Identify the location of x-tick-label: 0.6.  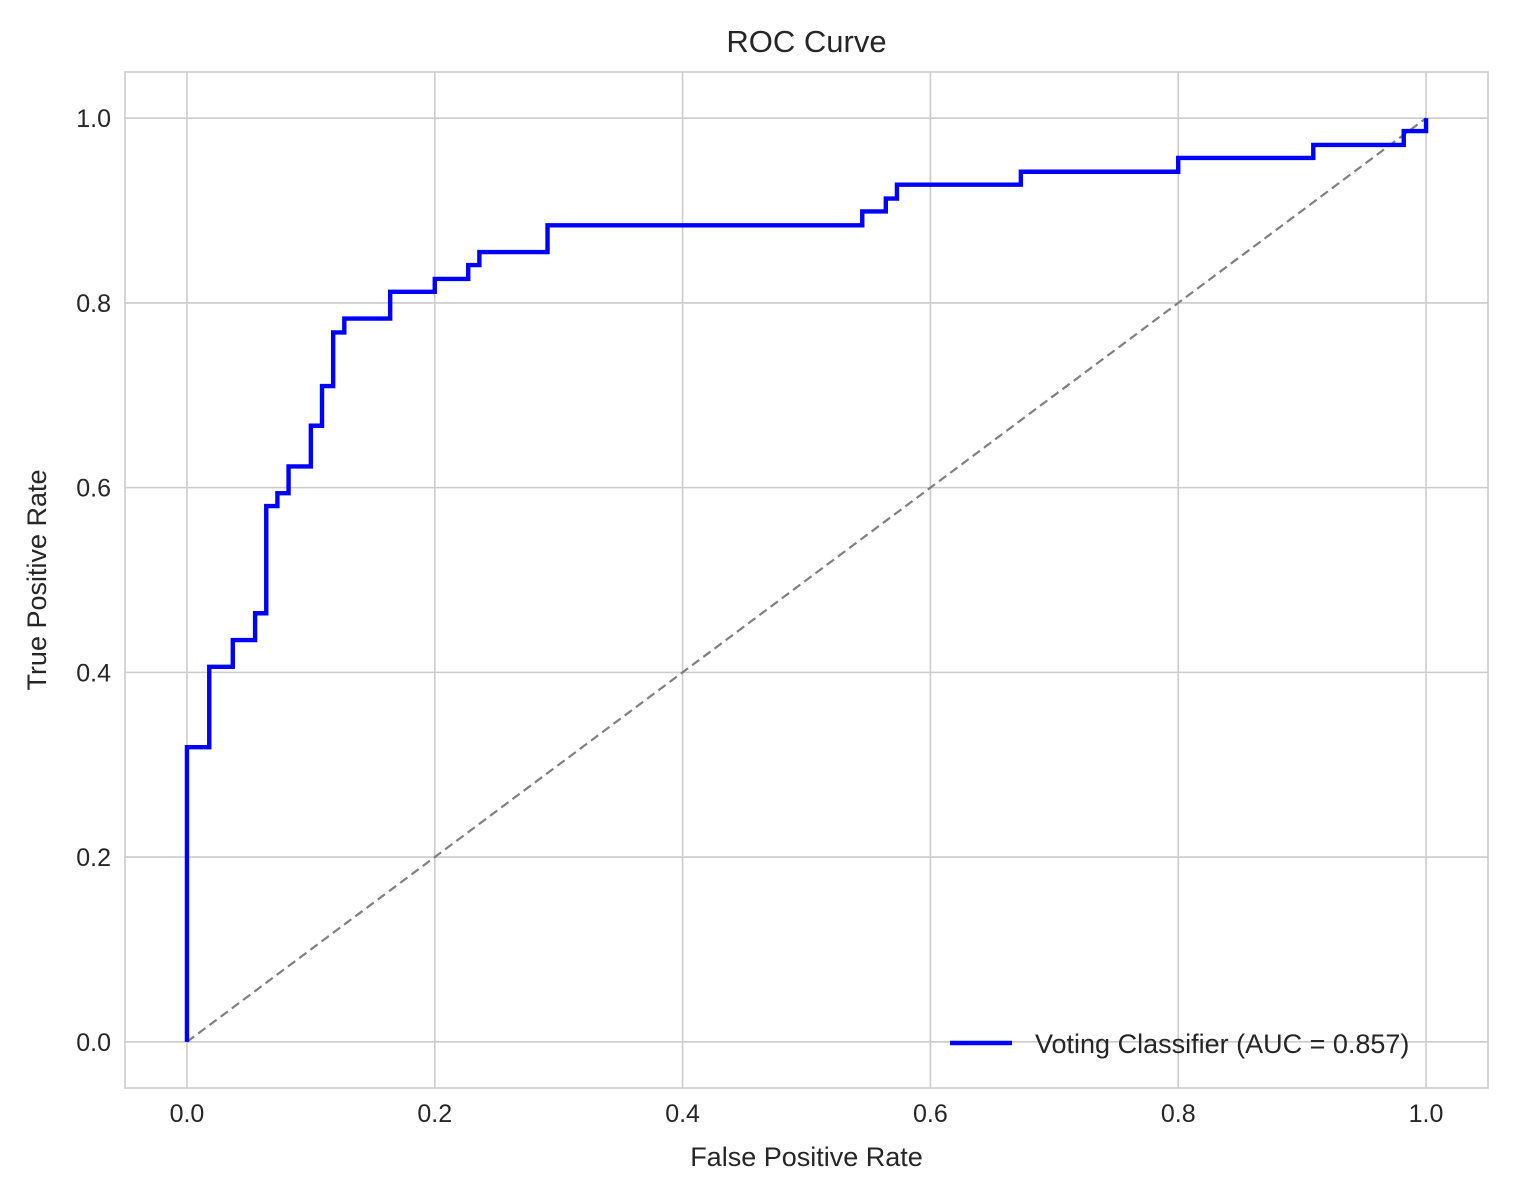
(930, 1114).